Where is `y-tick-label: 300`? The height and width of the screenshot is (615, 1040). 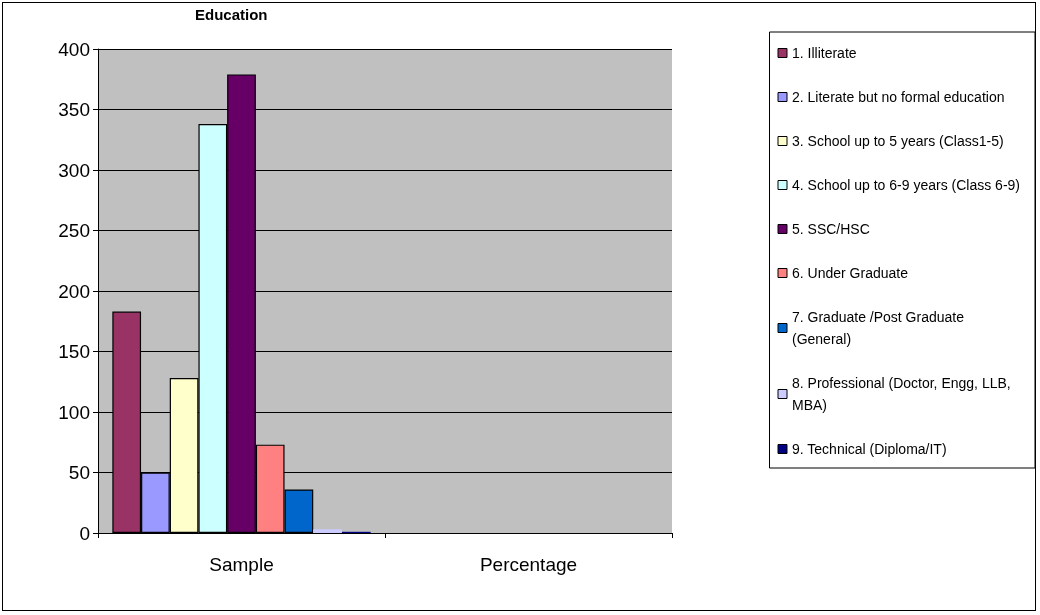
y-tick-label: 300 is located at coordinates (74, 170).